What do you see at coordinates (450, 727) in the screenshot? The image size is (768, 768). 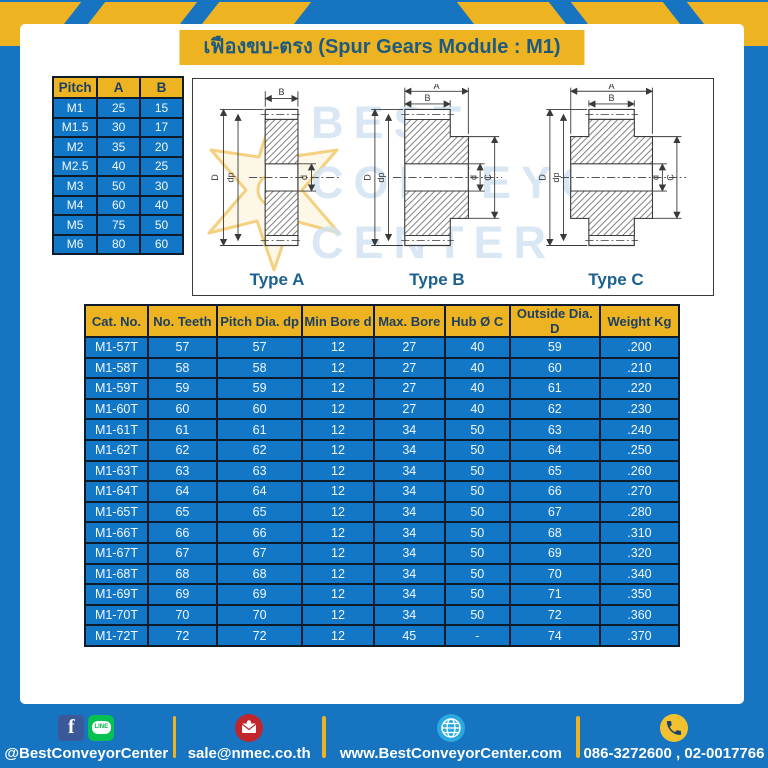 I see `globe-icon` at bounding box center [450, 727].